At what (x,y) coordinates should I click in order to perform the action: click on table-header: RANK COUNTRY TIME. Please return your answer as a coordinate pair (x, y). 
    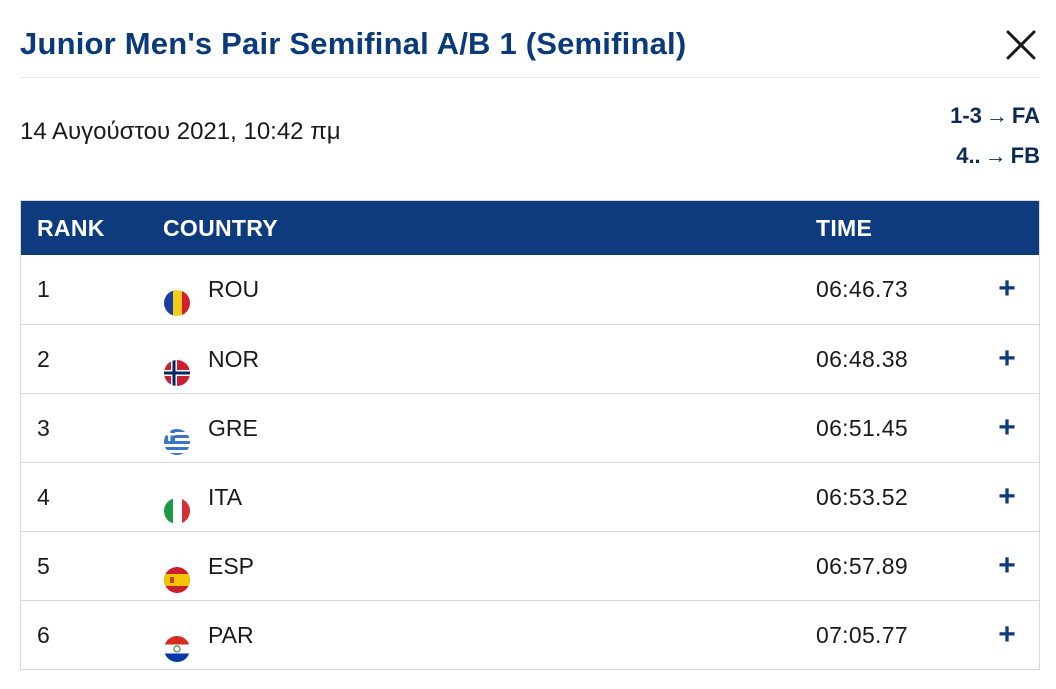
    Looking at the image, I should click on (530, 228).